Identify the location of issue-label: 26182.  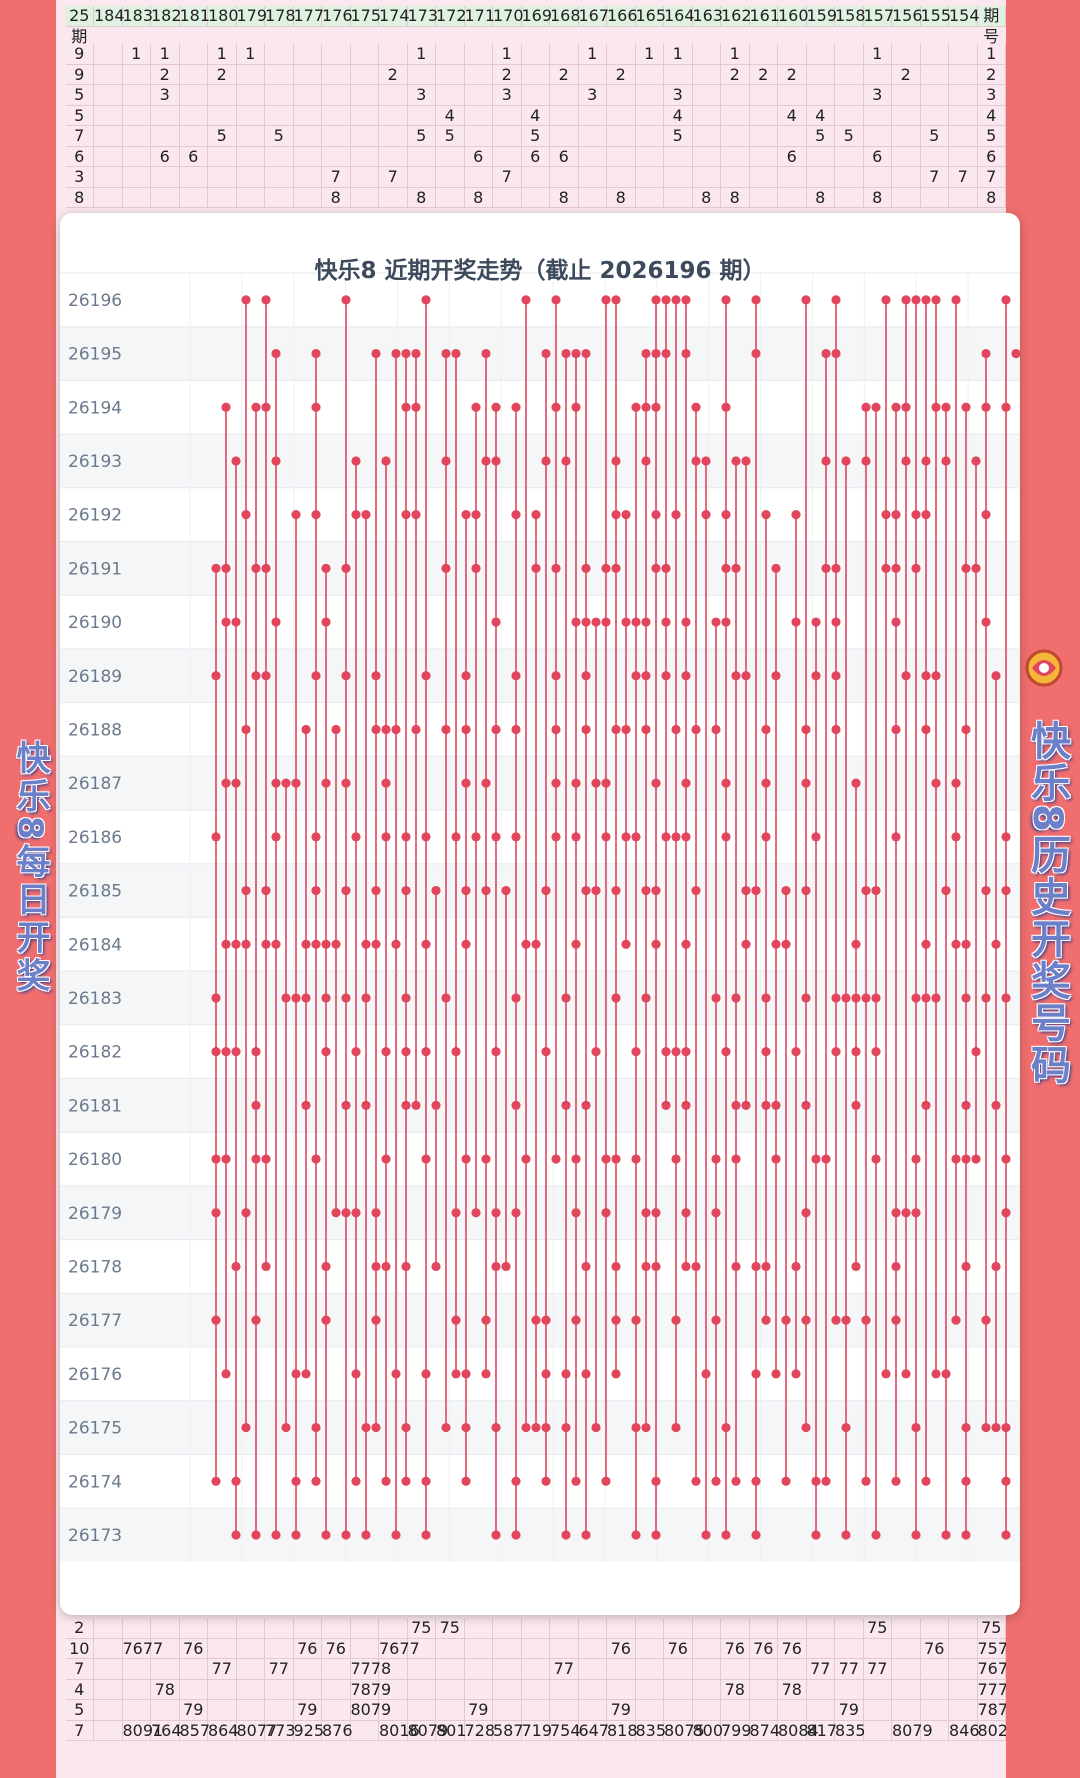
(95, 1053).